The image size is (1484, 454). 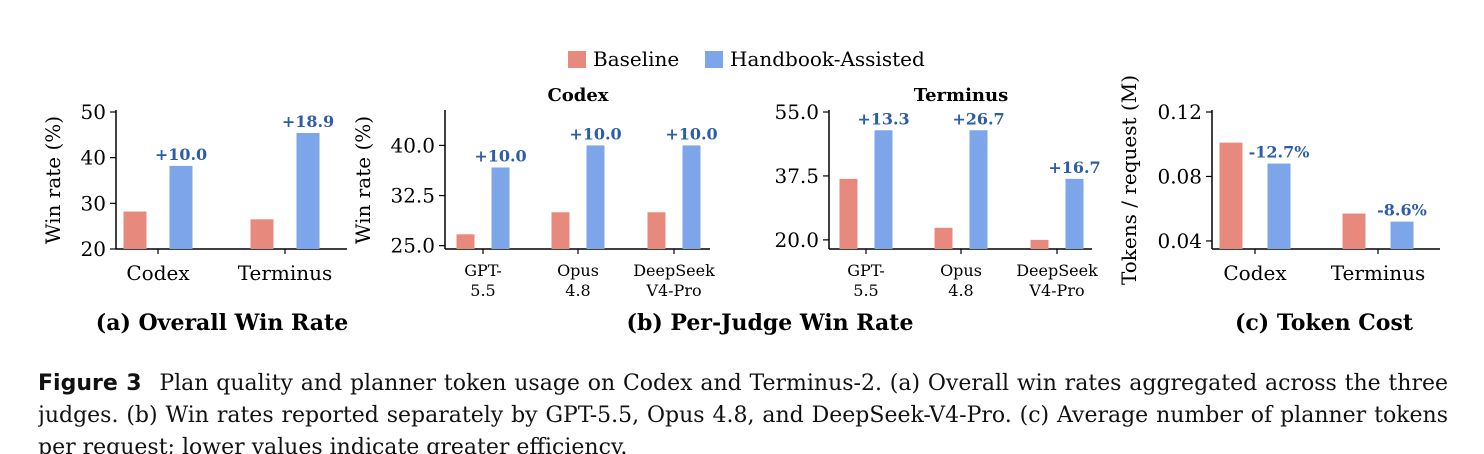 I want to click on legend-label-1: Handbook-Assisted, so click(x=827, y=59).